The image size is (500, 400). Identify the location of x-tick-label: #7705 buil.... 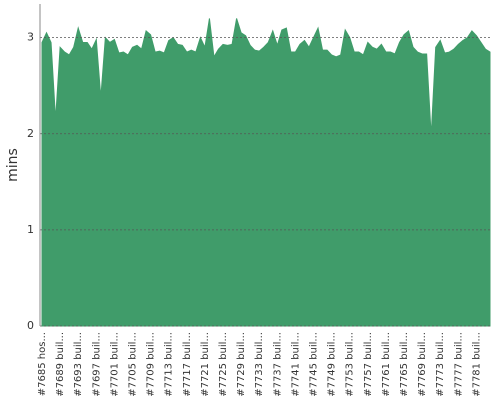
(133, 364).